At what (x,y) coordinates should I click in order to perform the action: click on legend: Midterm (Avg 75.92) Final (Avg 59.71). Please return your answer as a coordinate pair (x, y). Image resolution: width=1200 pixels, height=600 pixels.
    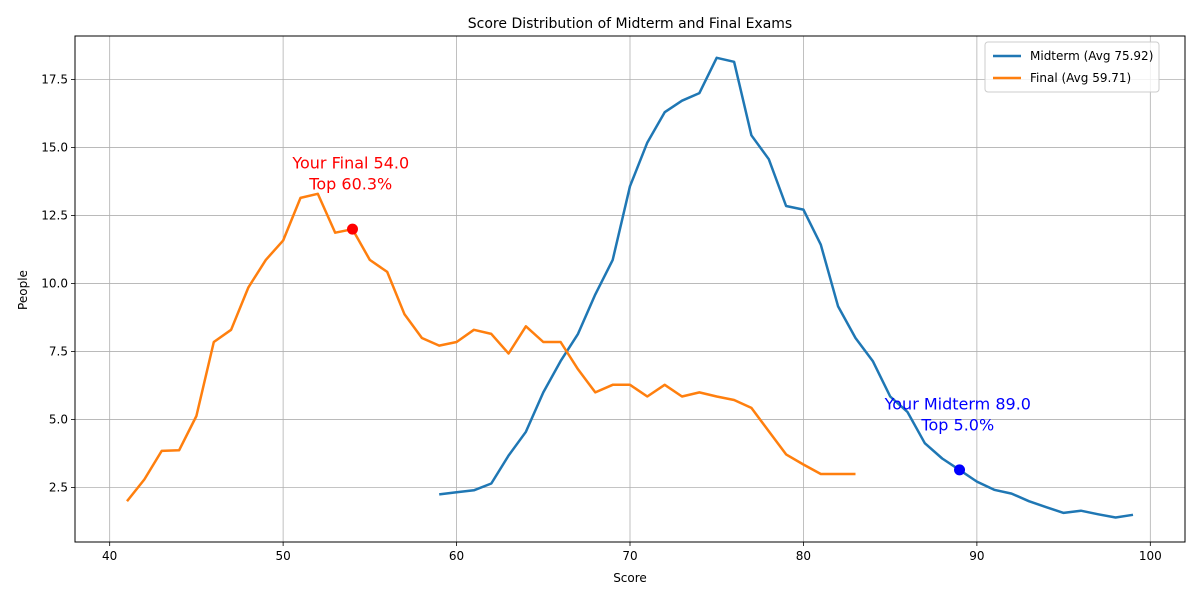
    Looking at the image, I should click on (1072, 67).